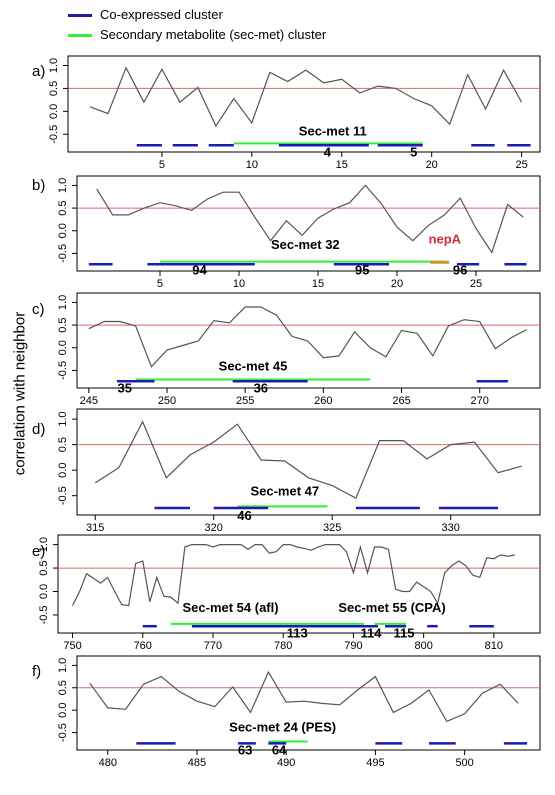 Image resolution: width=555 pixels, height=795 pixels. I want to click on x-tick-label: 485, so click(197, 763).